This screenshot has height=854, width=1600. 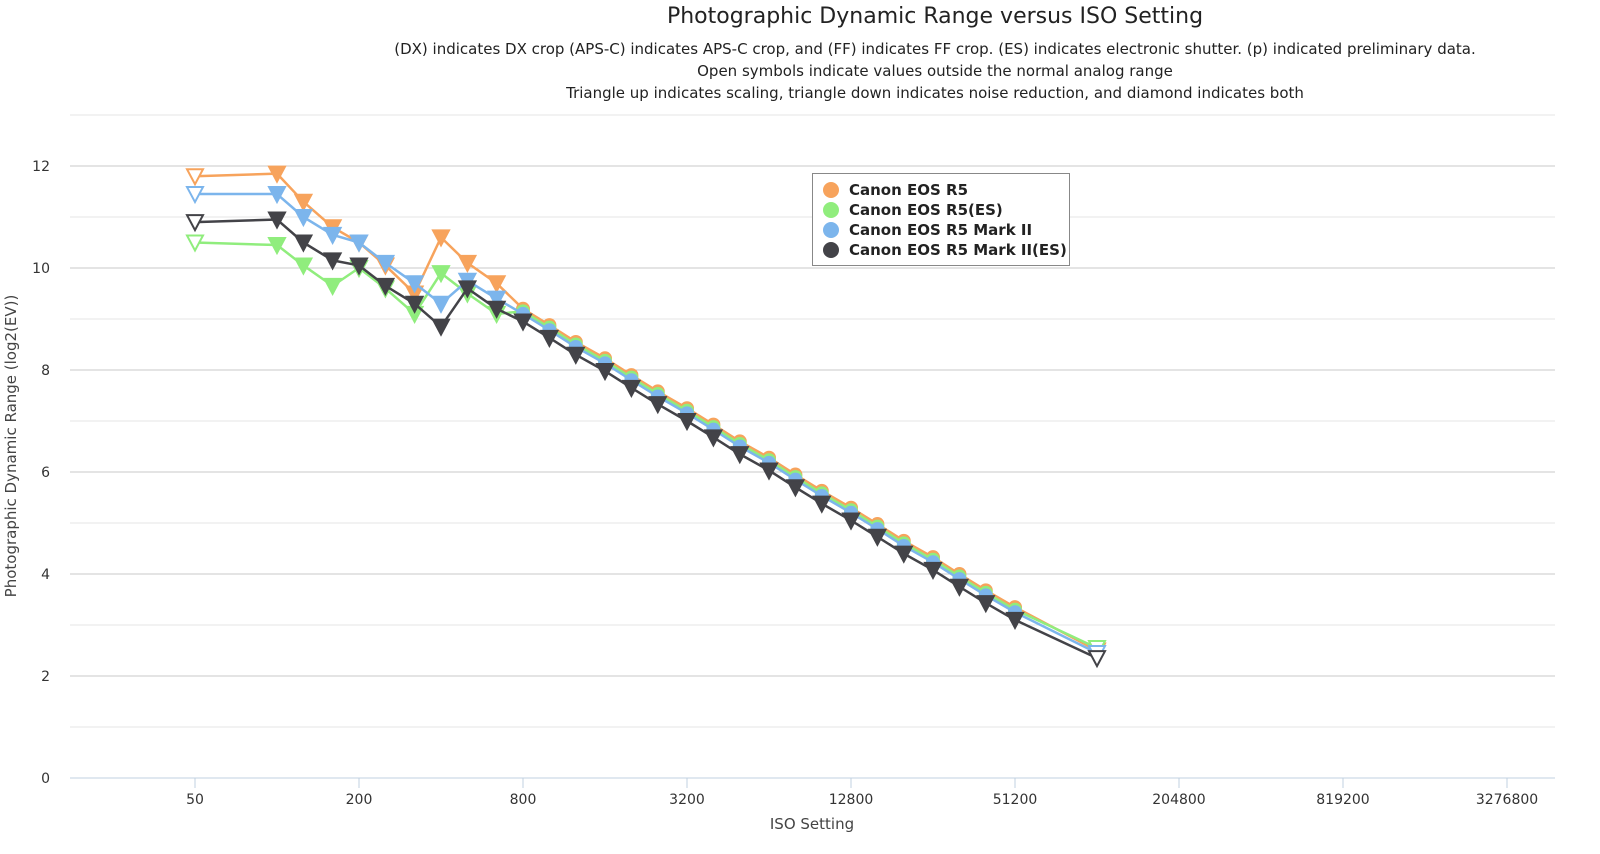 I want to click on x-tick-label: 3200, so click(x=687, y=800).